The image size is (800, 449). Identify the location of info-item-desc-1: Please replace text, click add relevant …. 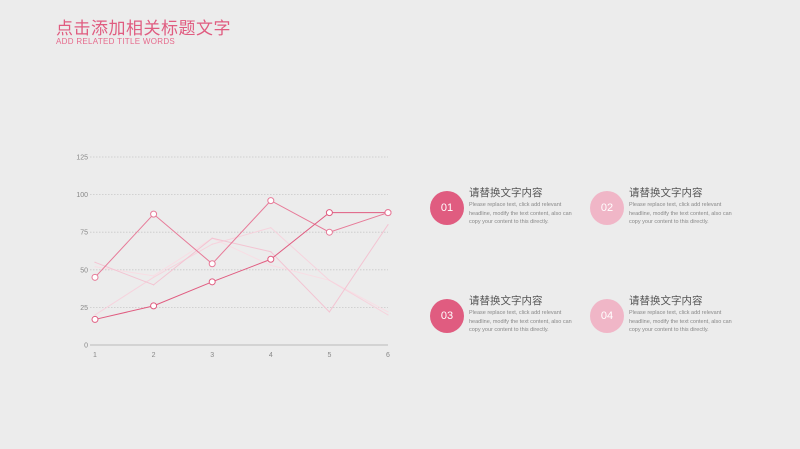
(520, 214).